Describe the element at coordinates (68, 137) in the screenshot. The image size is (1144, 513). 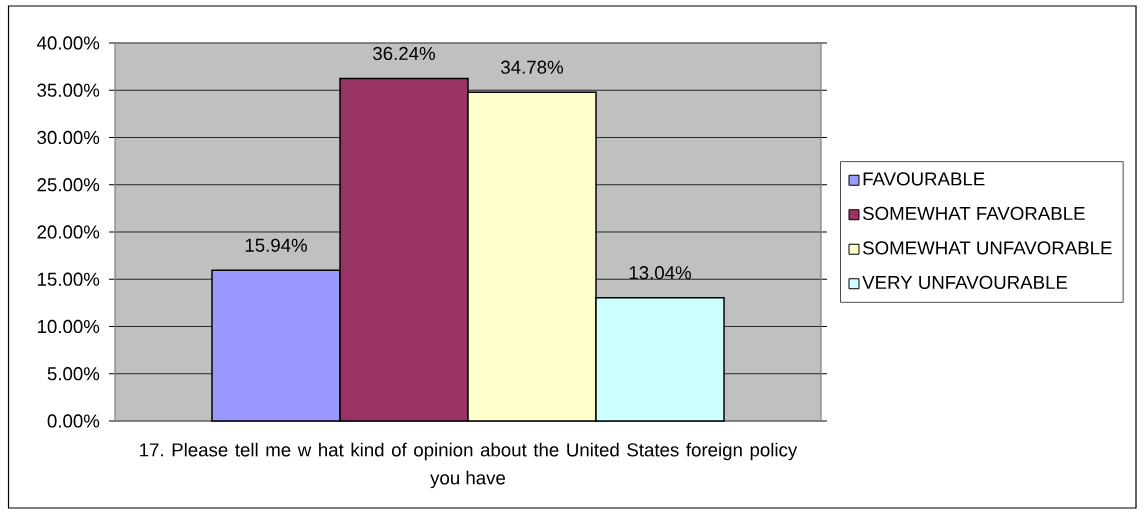
I see `y-tick-label: 30.00%` at that location.